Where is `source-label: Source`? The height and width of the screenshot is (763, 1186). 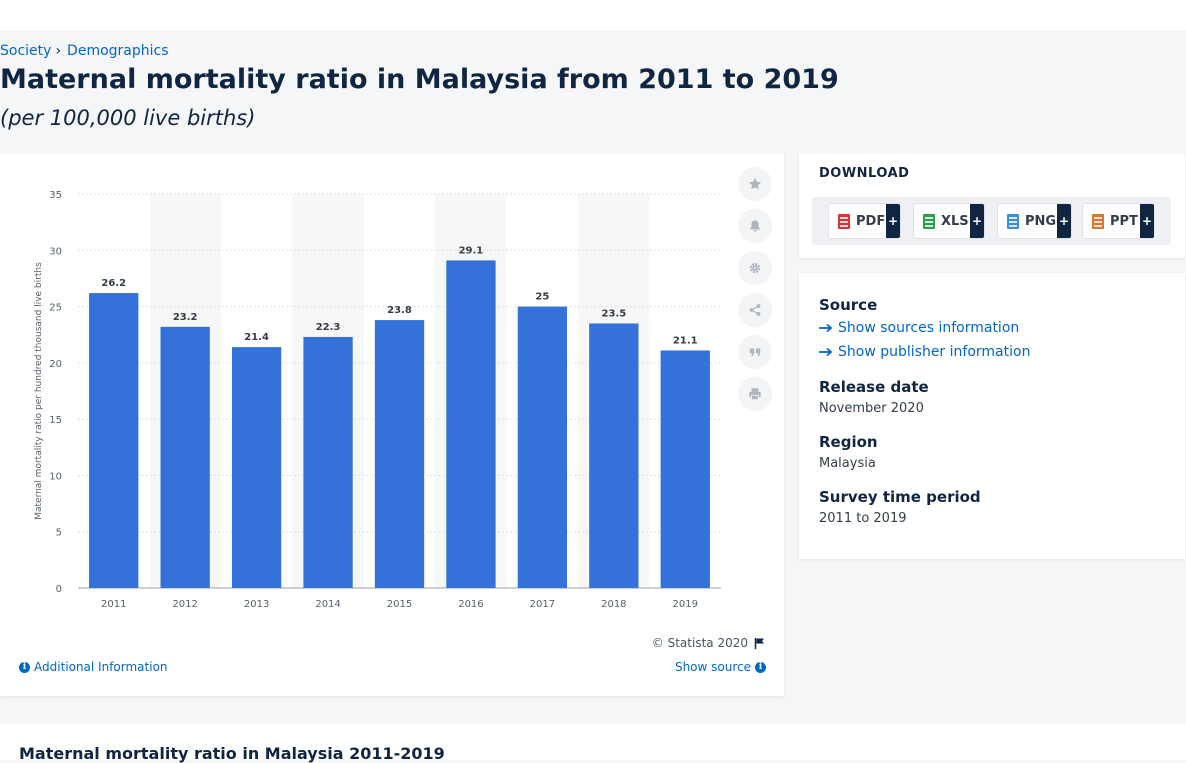
source-label: Source is located at coordinates (848, 305).